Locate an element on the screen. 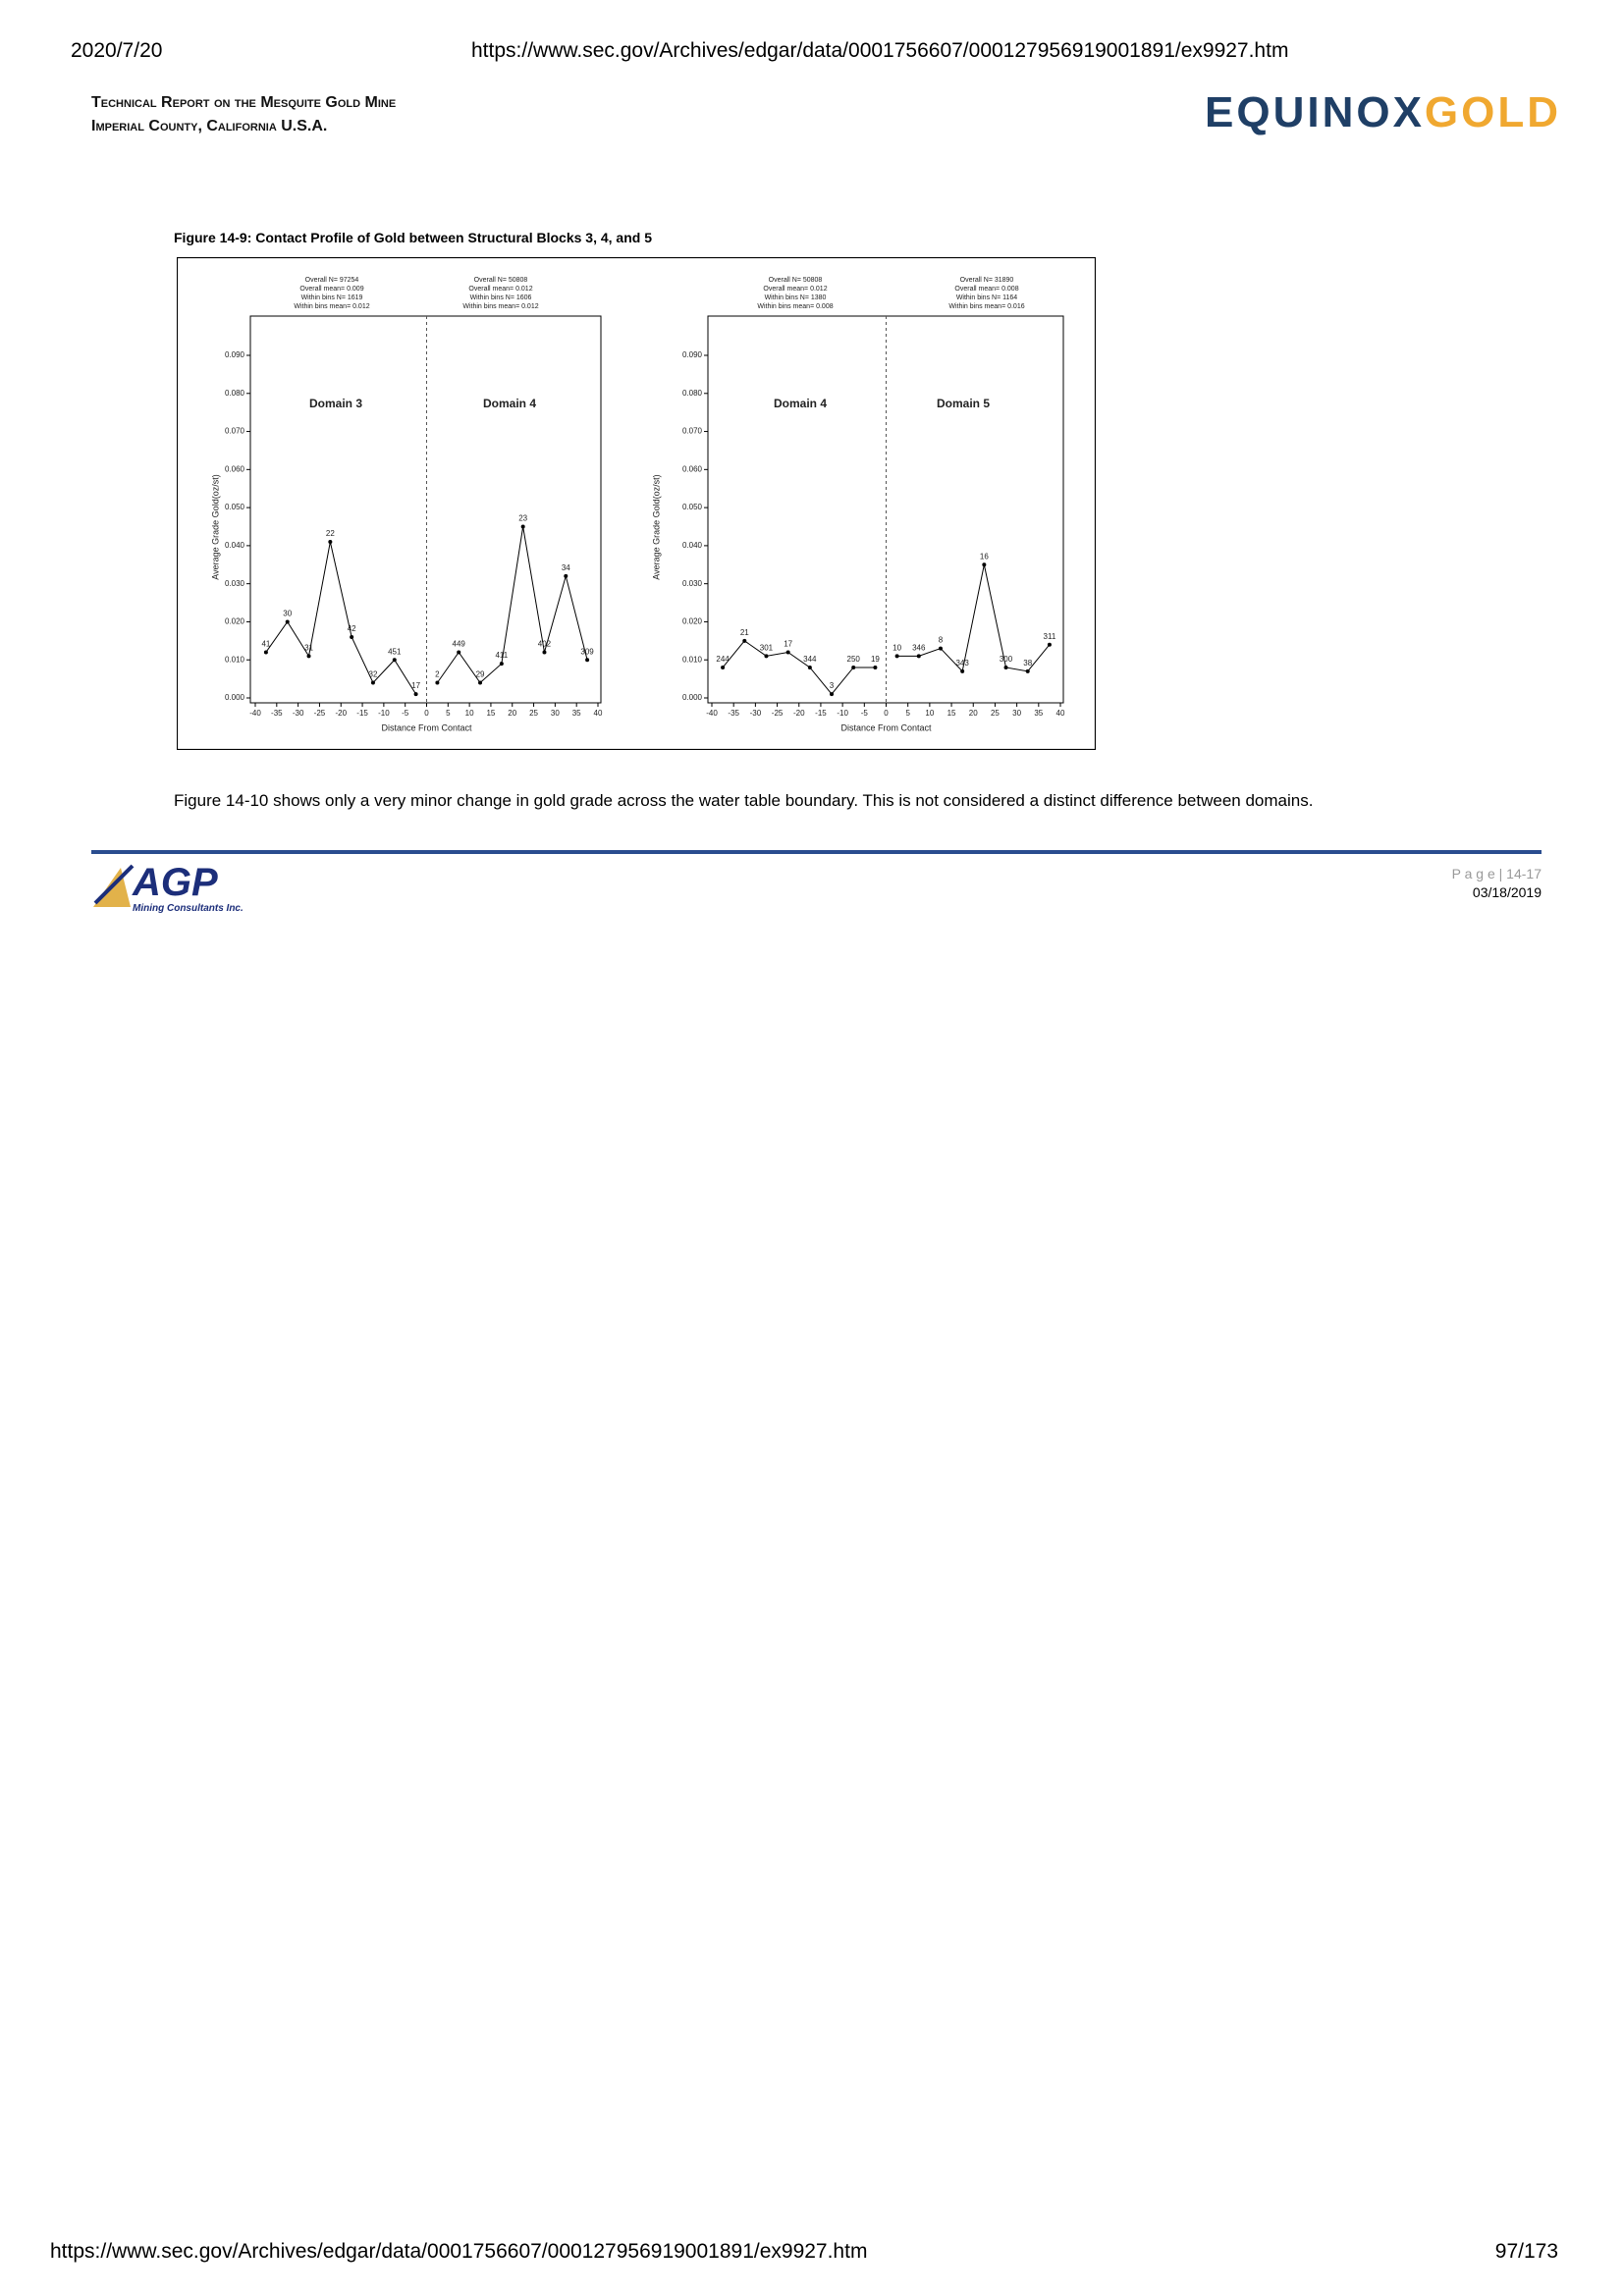 This screenshot has height=2296, width=1623. logo-pick is located at coordinates (114, 884).